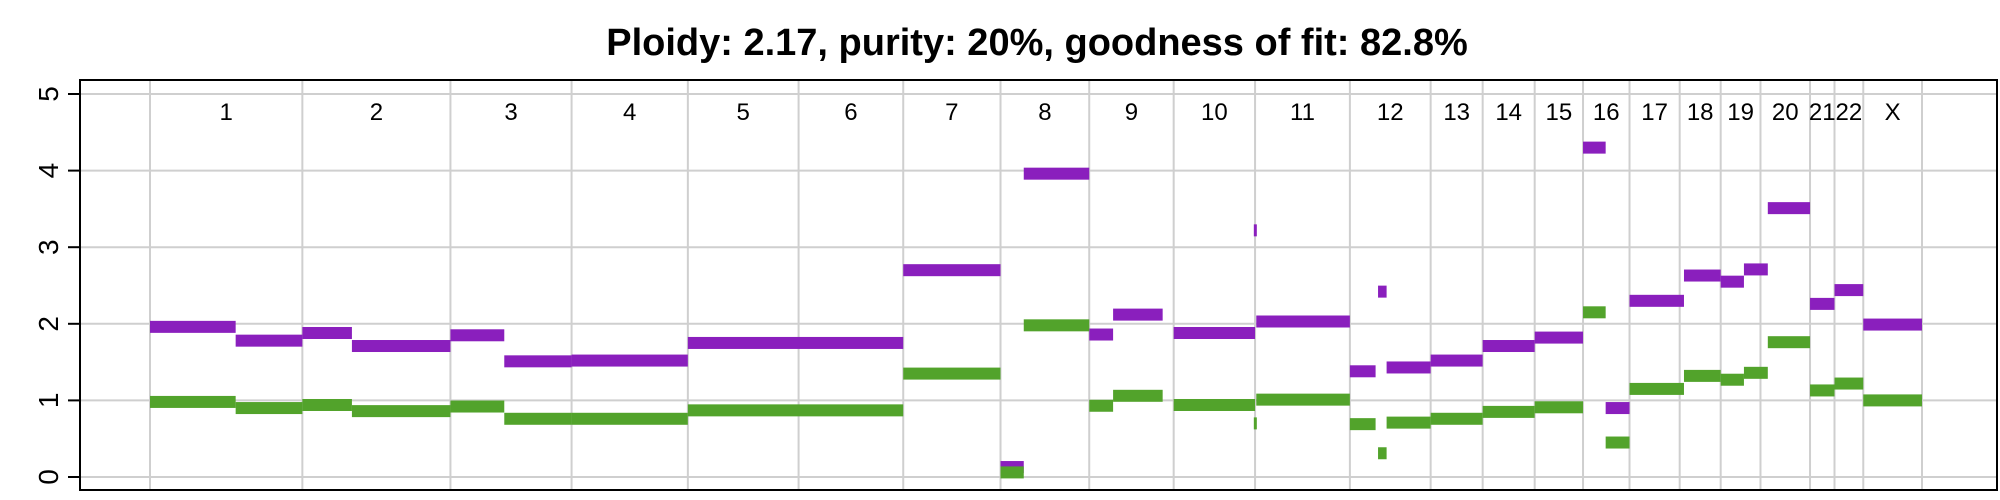 This screenshot has width=2000, height=500. What do you see at coordinates (1044, 112) in the screenshot?
I see `chromosome-label-8: 8` at bounding box center [1044, 112].